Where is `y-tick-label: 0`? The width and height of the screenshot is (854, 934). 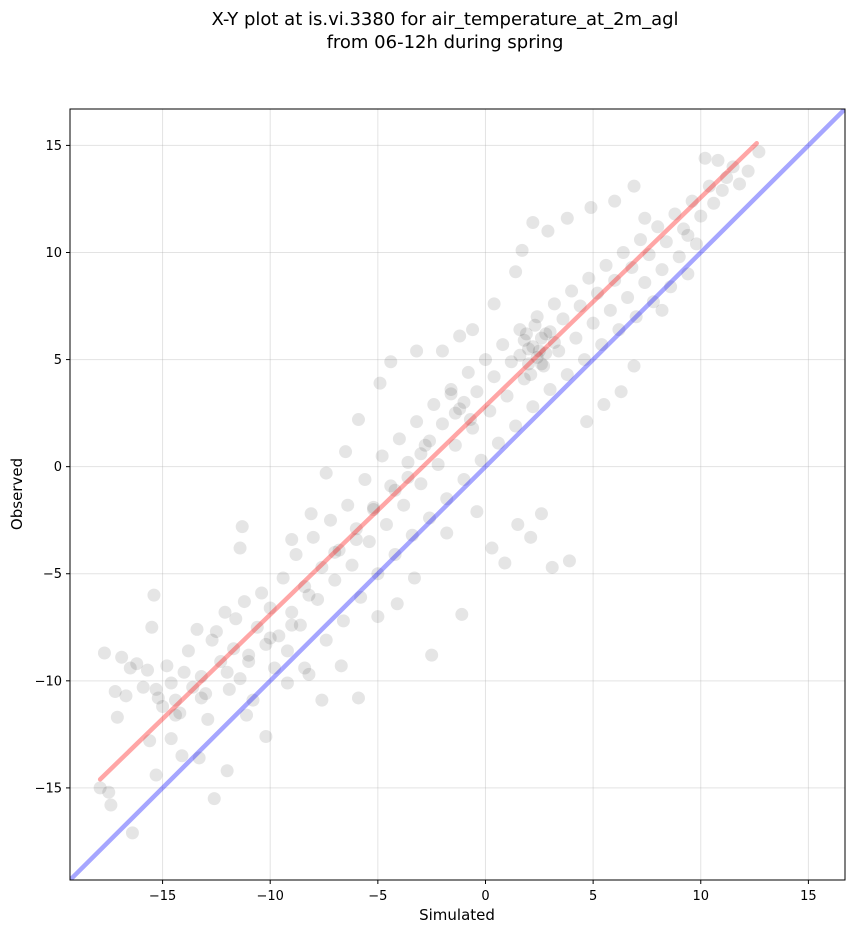 y-tick-label: 0 is located at coordinates (58, 467).